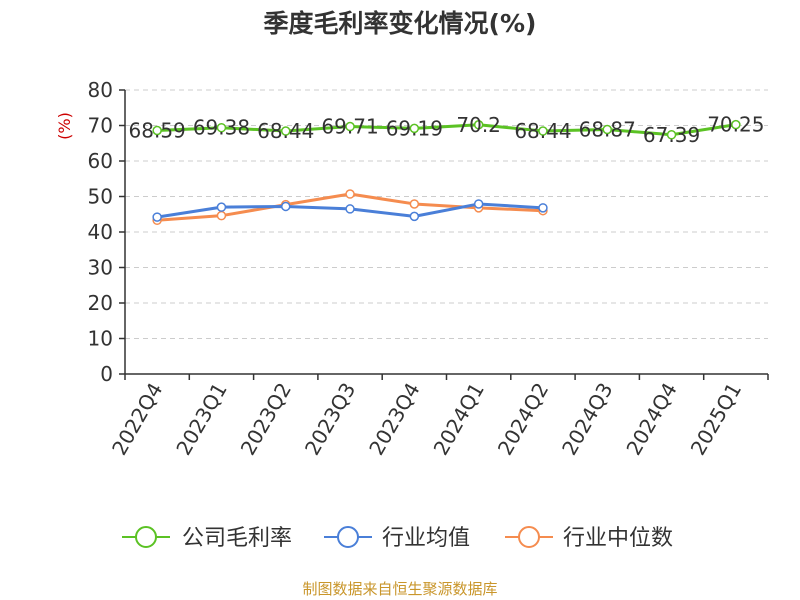 The width and height of the screenshot is (800, 600). Describe the element at coordinates (716, 419) in the screenshot. I see `x-tick-label: 2025Q1` at that location.